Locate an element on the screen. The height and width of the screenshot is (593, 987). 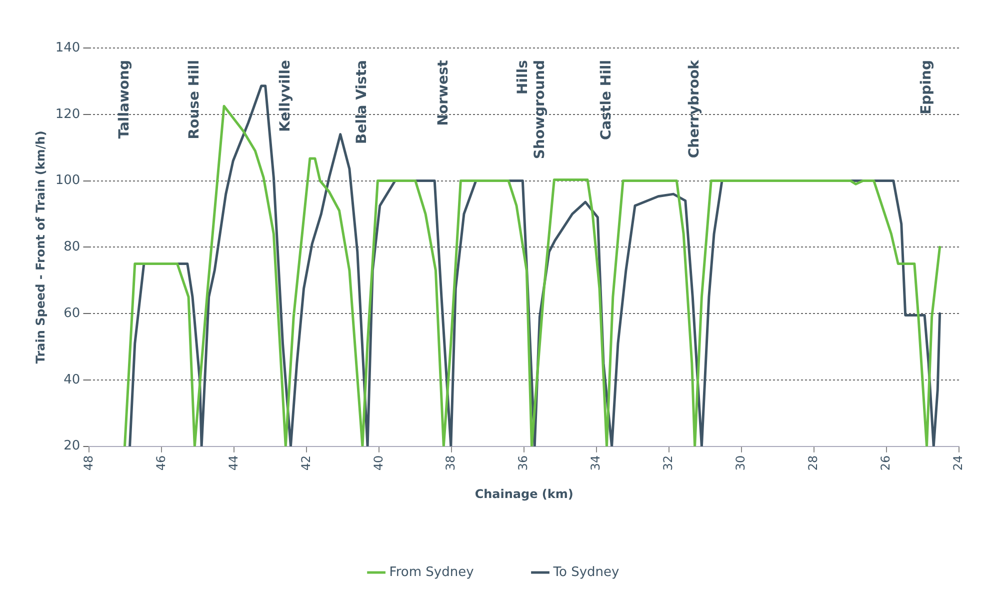
y-tick-label: 120 is located at coordinates (67, 114).